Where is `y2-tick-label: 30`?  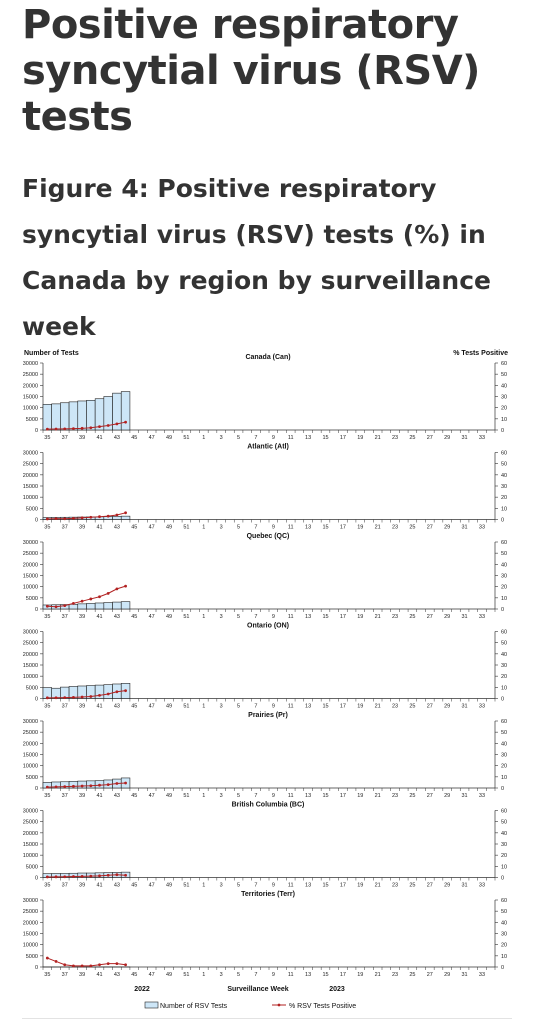
y2-tick-label: 30 is located at coordinates (504, 487).